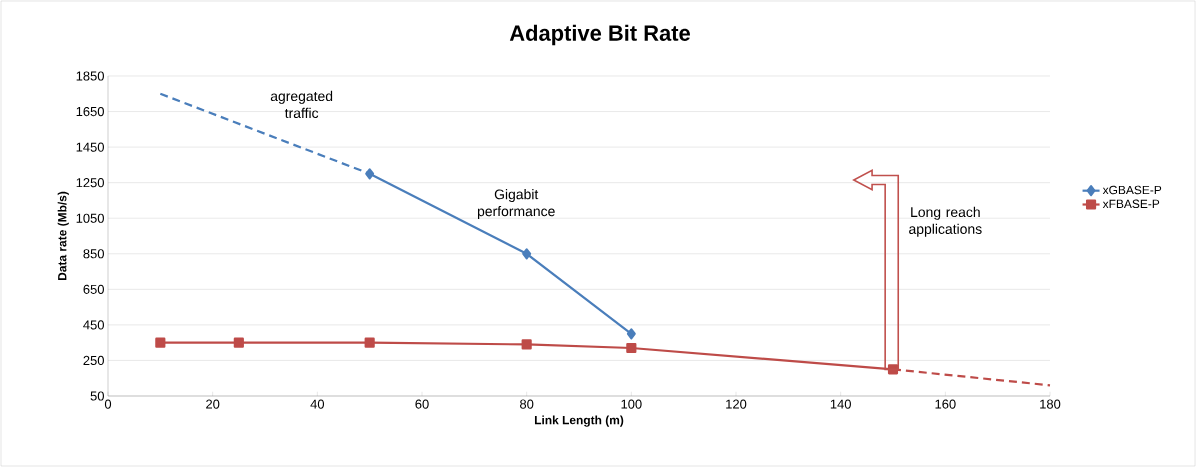 The image size is (1200, 467). Describe the element at coordinates (317, 404) in the screenshot. I see `x-tick-label: 40` at that location.